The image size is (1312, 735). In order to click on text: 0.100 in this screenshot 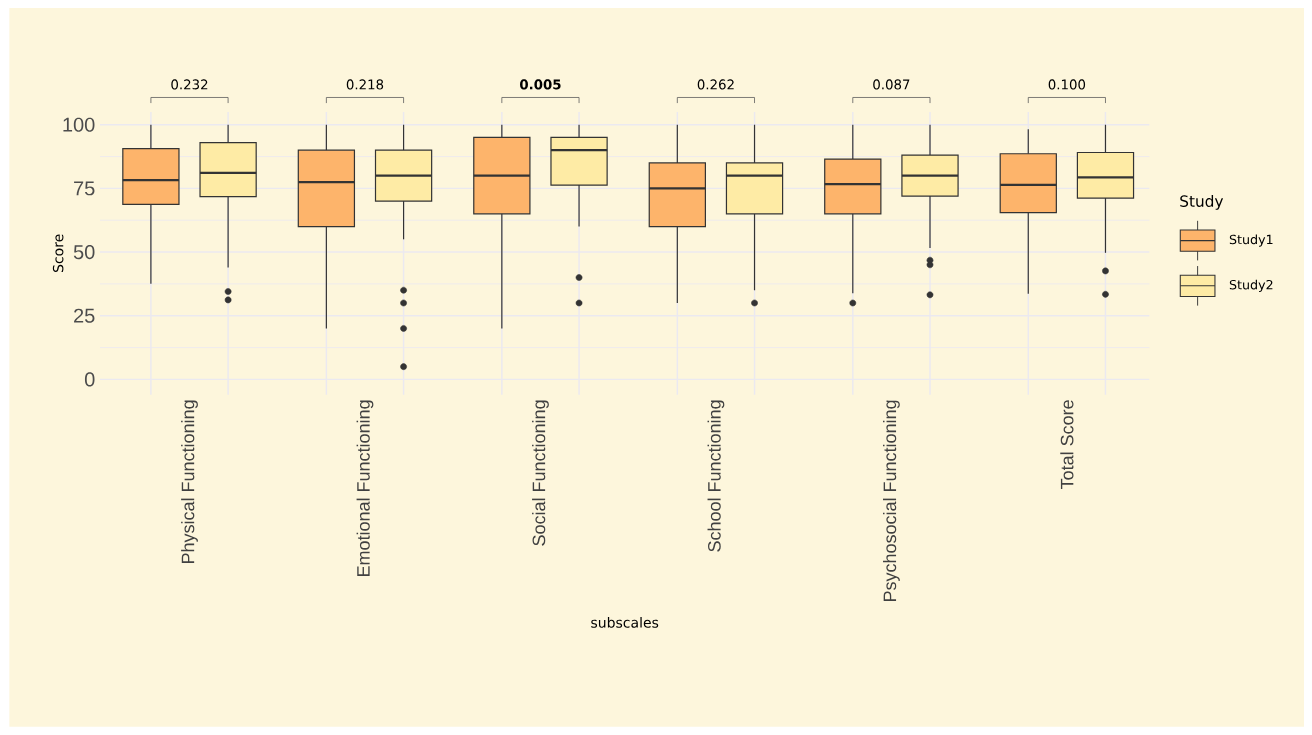, I will do `click(1067, 84)`.